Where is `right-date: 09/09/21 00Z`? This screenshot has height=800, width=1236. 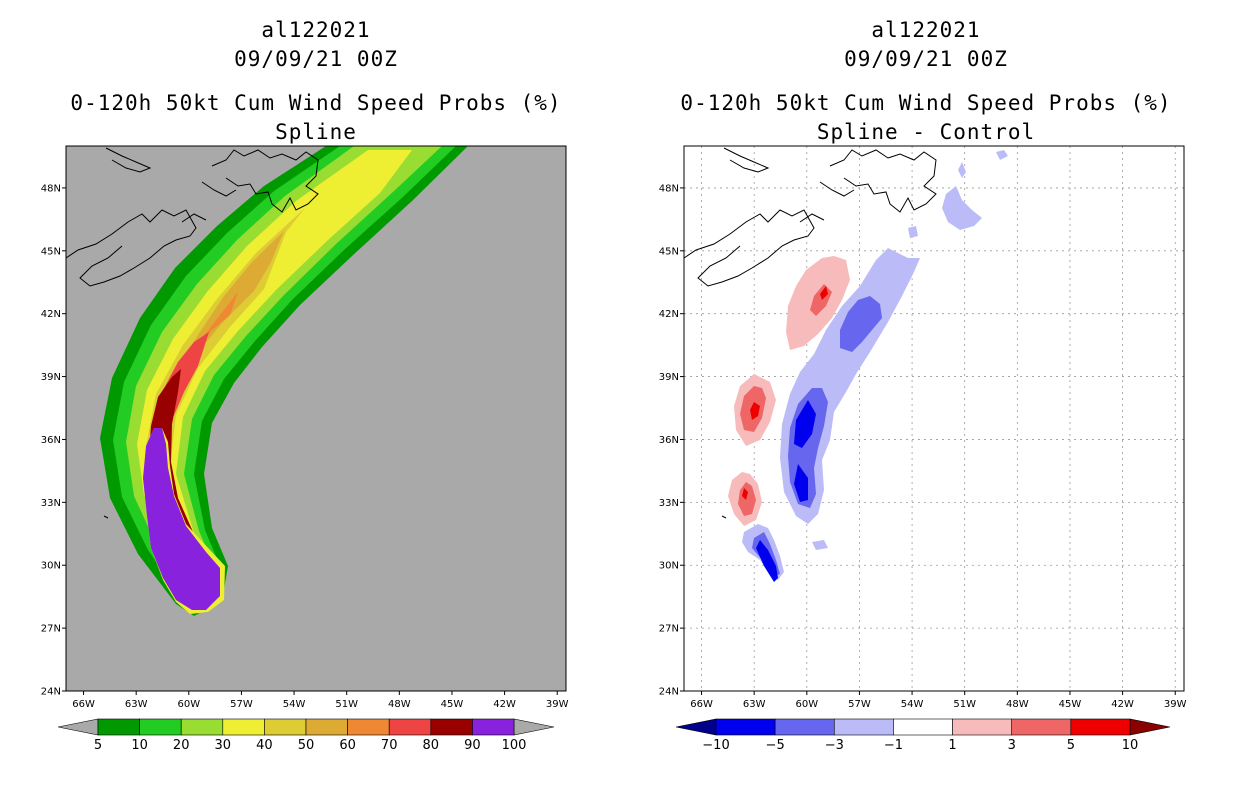
right-date: 09/09/21 00Z is located at coordinates (926, 59).